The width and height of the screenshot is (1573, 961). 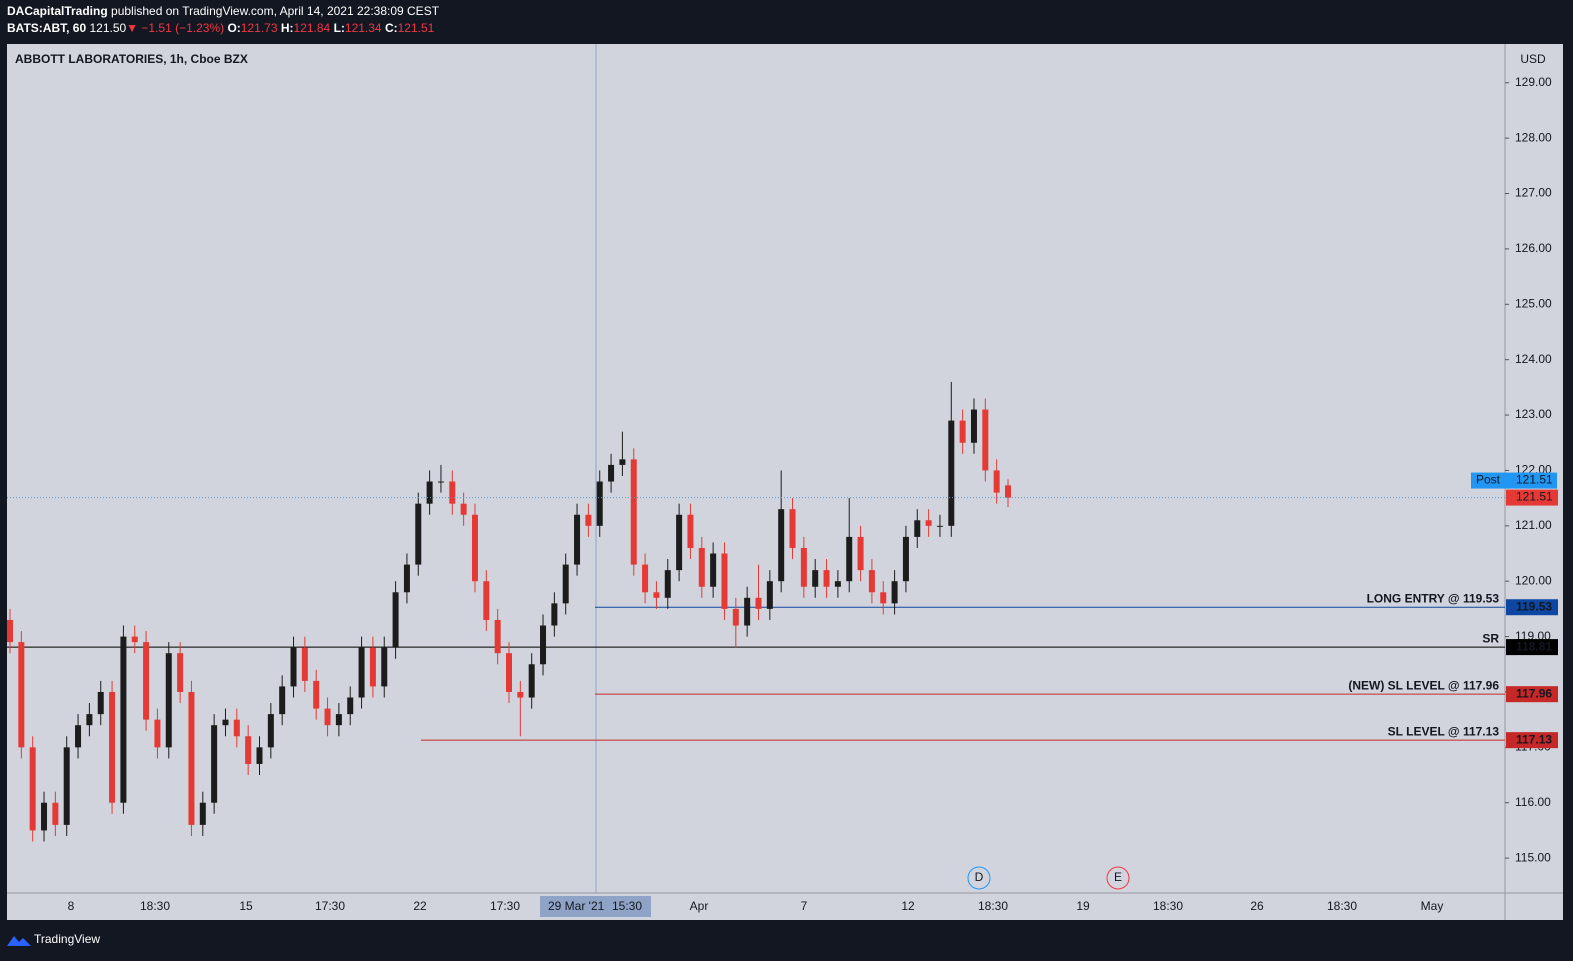 I want to click on ohlc-label: C:, so click(x=391, y=28).